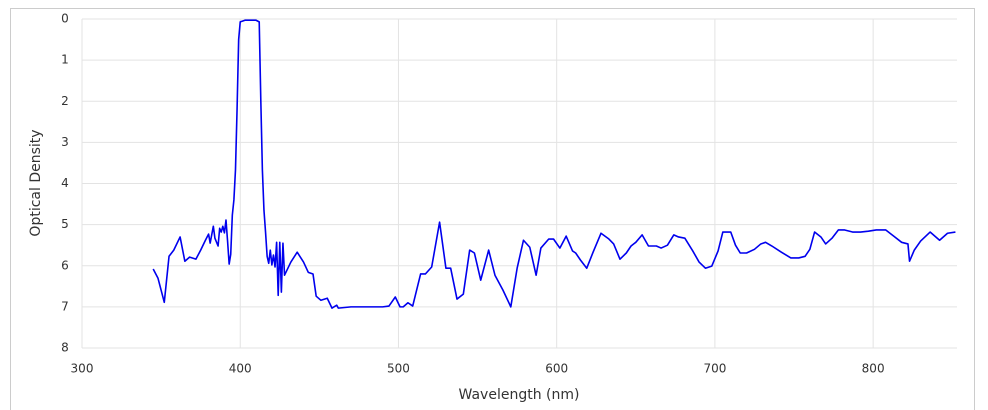 The width and height of the screenshot is (988, 410). What do you see at coordinates (65, 265) in the screenshot?
I see `y-tick-label: 6` at bounding box center [65, 265].